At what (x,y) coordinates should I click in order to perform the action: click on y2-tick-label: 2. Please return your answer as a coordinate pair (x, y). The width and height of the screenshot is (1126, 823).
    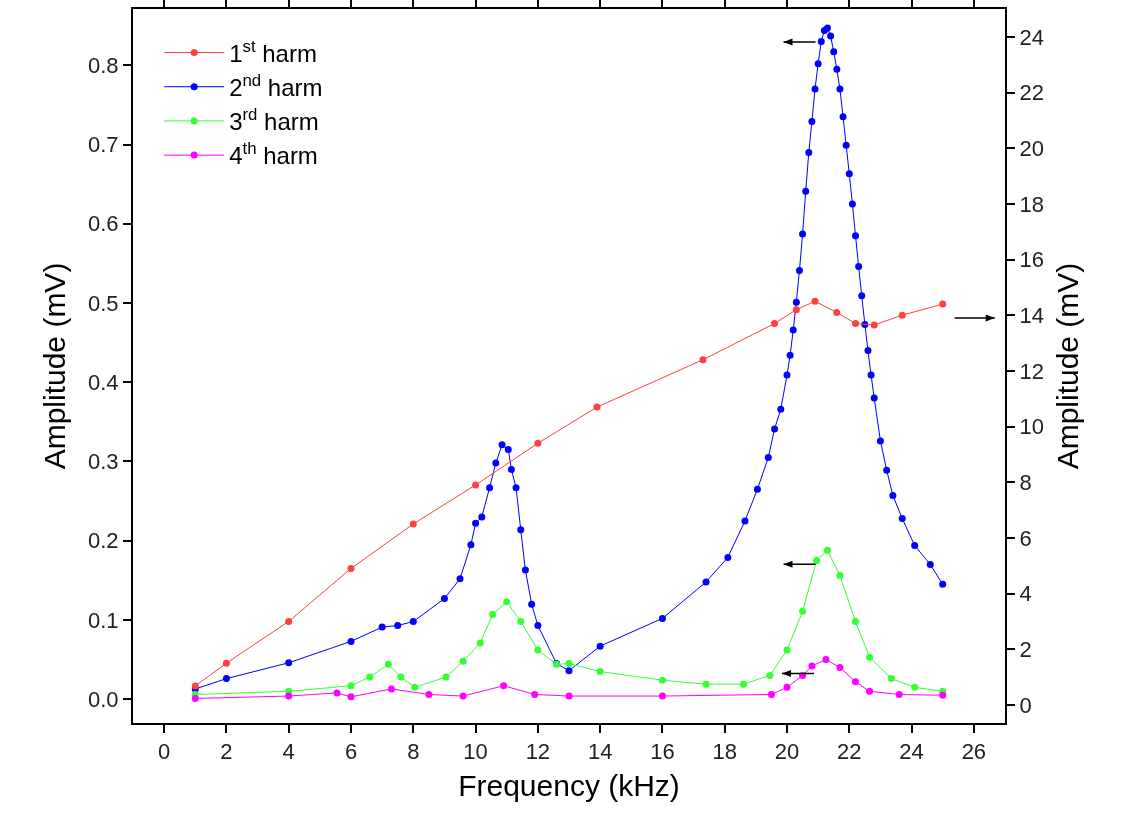
    Looking at the image, I should click on (1025, 649).